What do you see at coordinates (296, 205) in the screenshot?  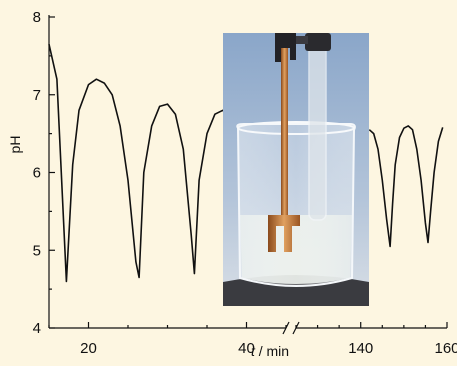 I see `beaker` at bounding box center [296, 205].